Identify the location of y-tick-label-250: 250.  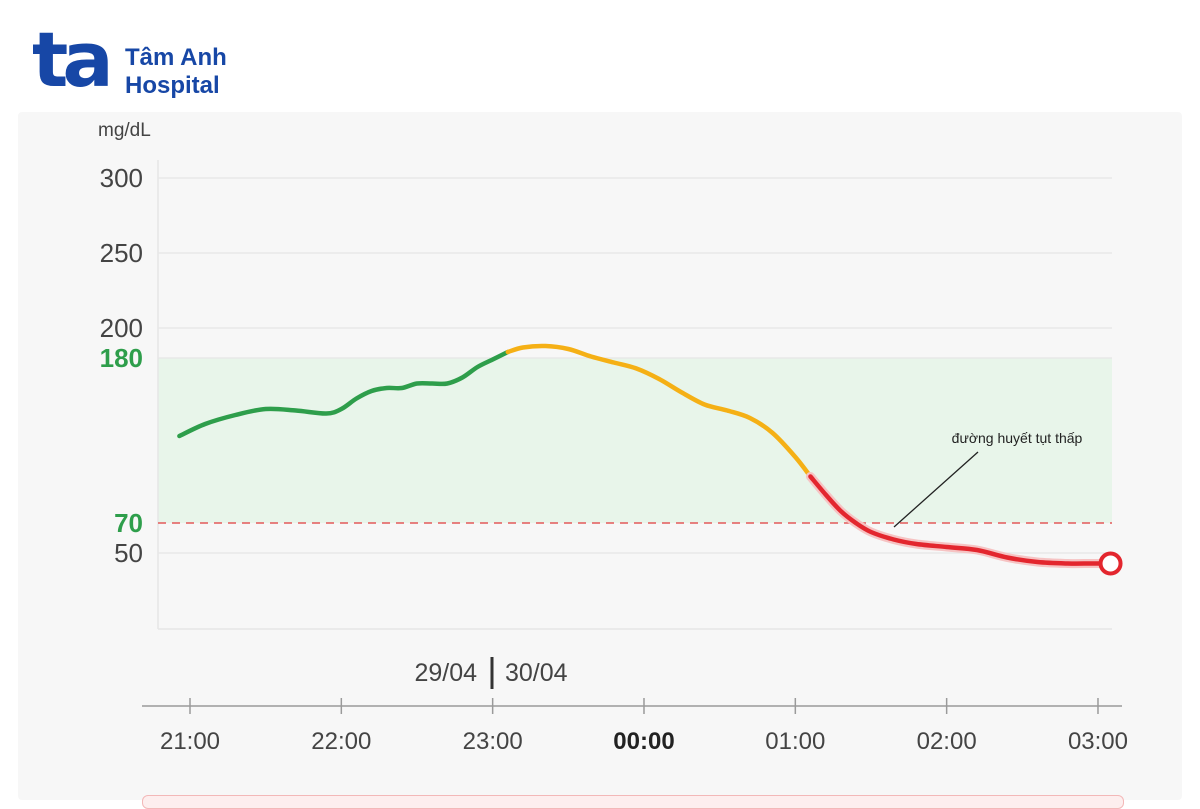
(121, 253).